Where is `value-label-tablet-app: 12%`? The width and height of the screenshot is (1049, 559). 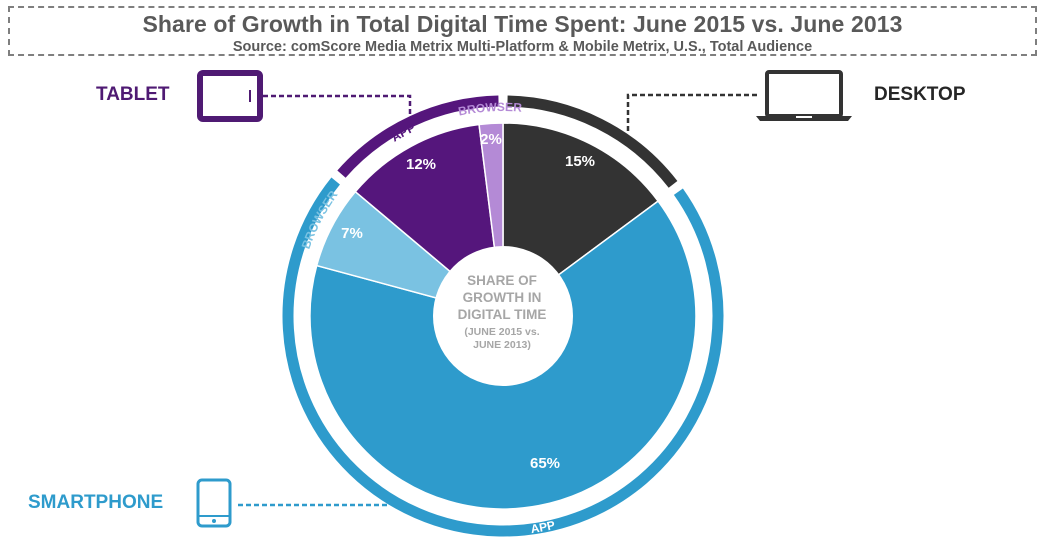
value-label-tablet-app: 12% is located at coordinates (421, 164).